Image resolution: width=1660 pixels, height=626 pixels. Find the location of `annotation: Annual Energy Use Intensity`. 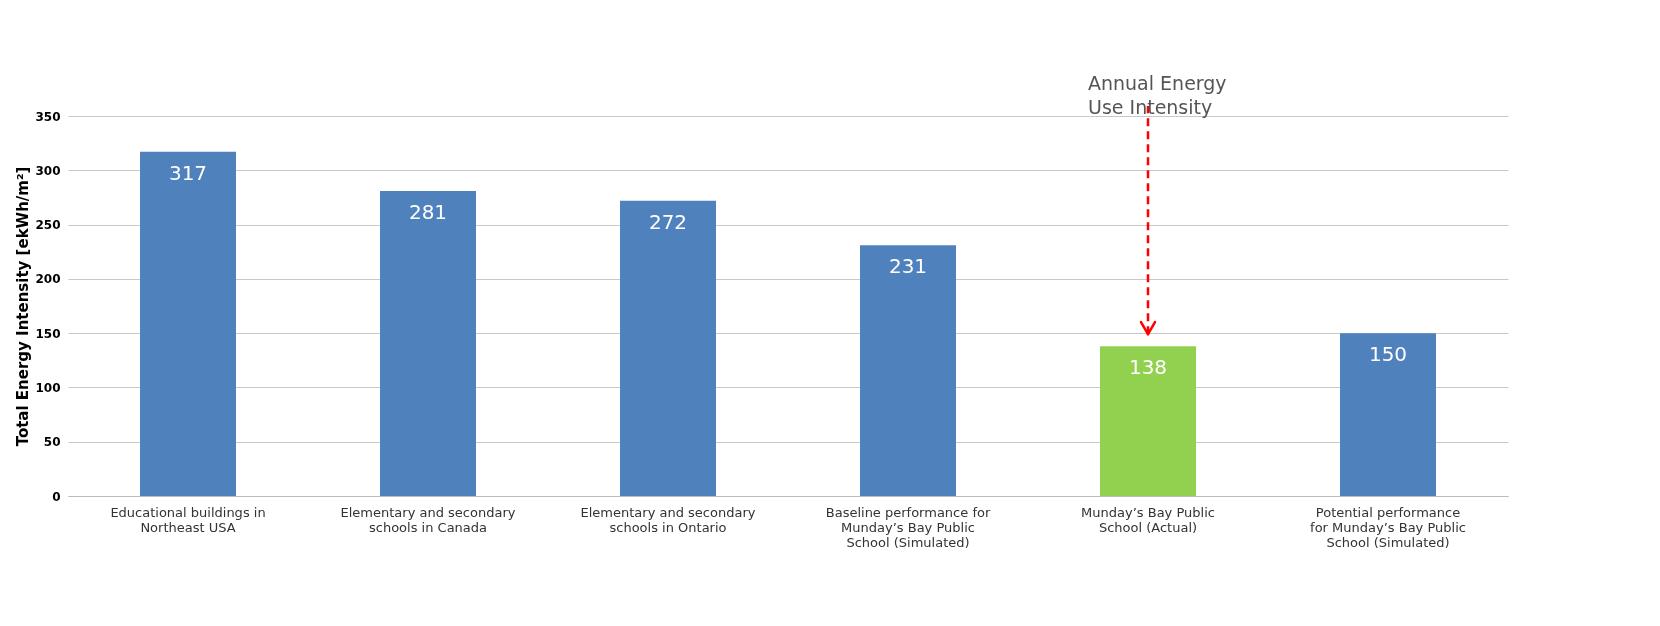

annotation: Annual Energy Use Intensity is located at coordinates (1157, 95).